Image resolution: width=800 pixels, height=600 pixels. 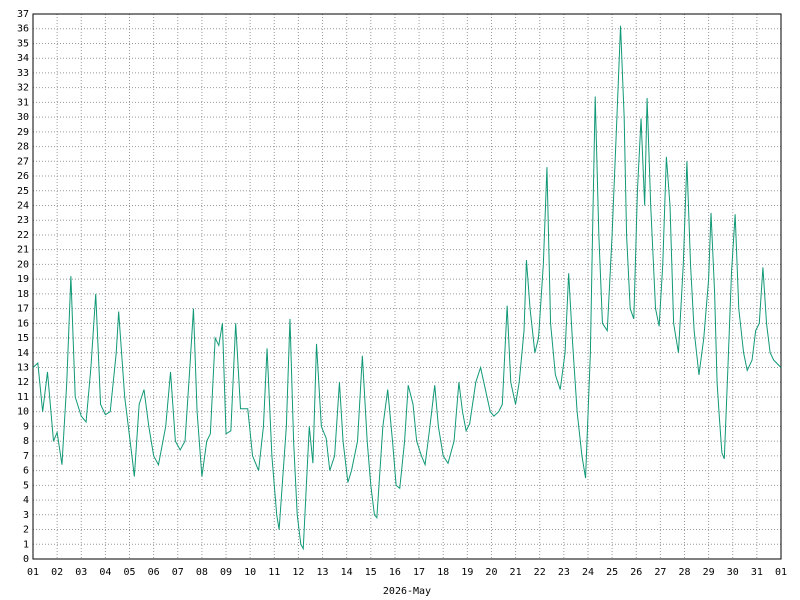 What do you see at coordinates (298, 572) in the screenshot?
I see `x-tick-label: 12` at bounding box center [298, 572].